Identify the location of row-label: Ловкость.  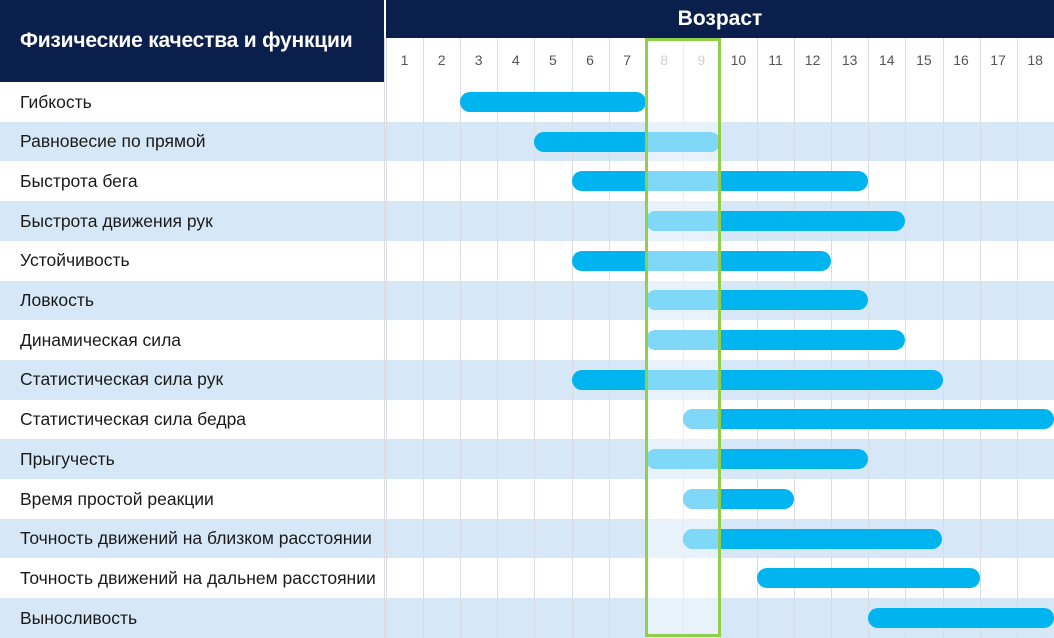
(200, 301).